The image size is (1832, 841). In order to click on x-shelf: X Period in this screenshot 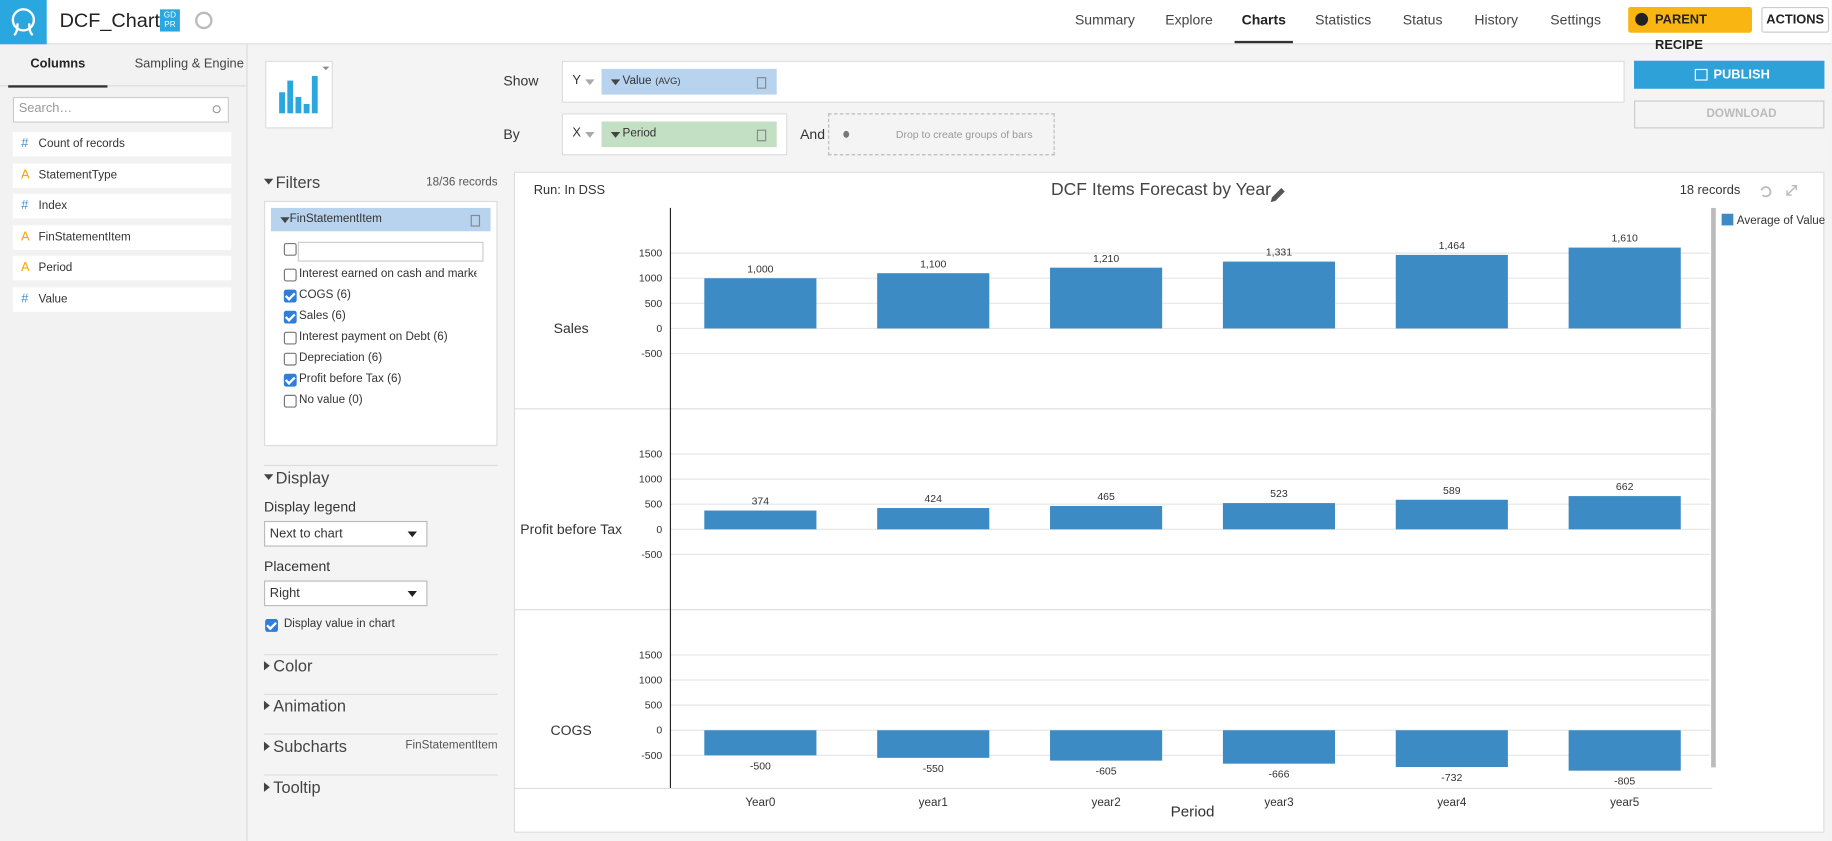, I will do `click(674, 134)`.